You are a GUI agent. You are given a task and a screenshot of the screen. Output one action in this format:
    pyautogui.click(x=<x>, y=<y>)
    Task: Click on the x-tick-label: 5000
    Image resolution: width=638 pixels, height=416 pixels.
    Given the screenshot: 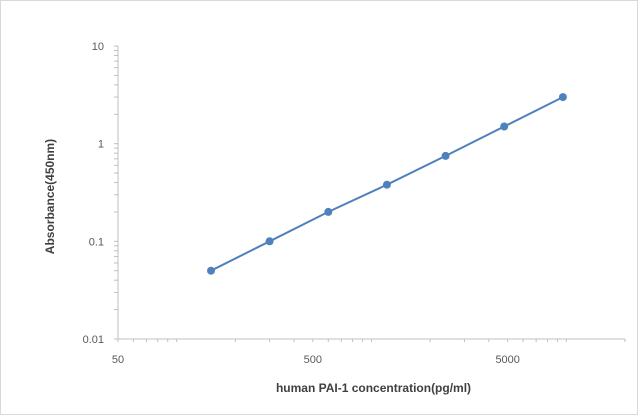 What is the action you would take?
    pyautogui.click(x=507, y=360)
    